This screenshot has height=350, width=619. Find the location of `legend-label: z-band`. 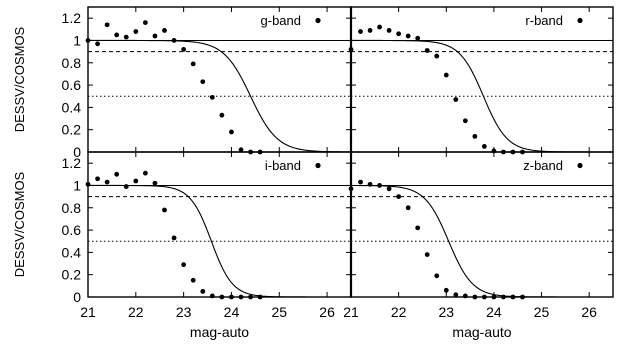

legend-label: z-band is located at coordinates (543, 165).